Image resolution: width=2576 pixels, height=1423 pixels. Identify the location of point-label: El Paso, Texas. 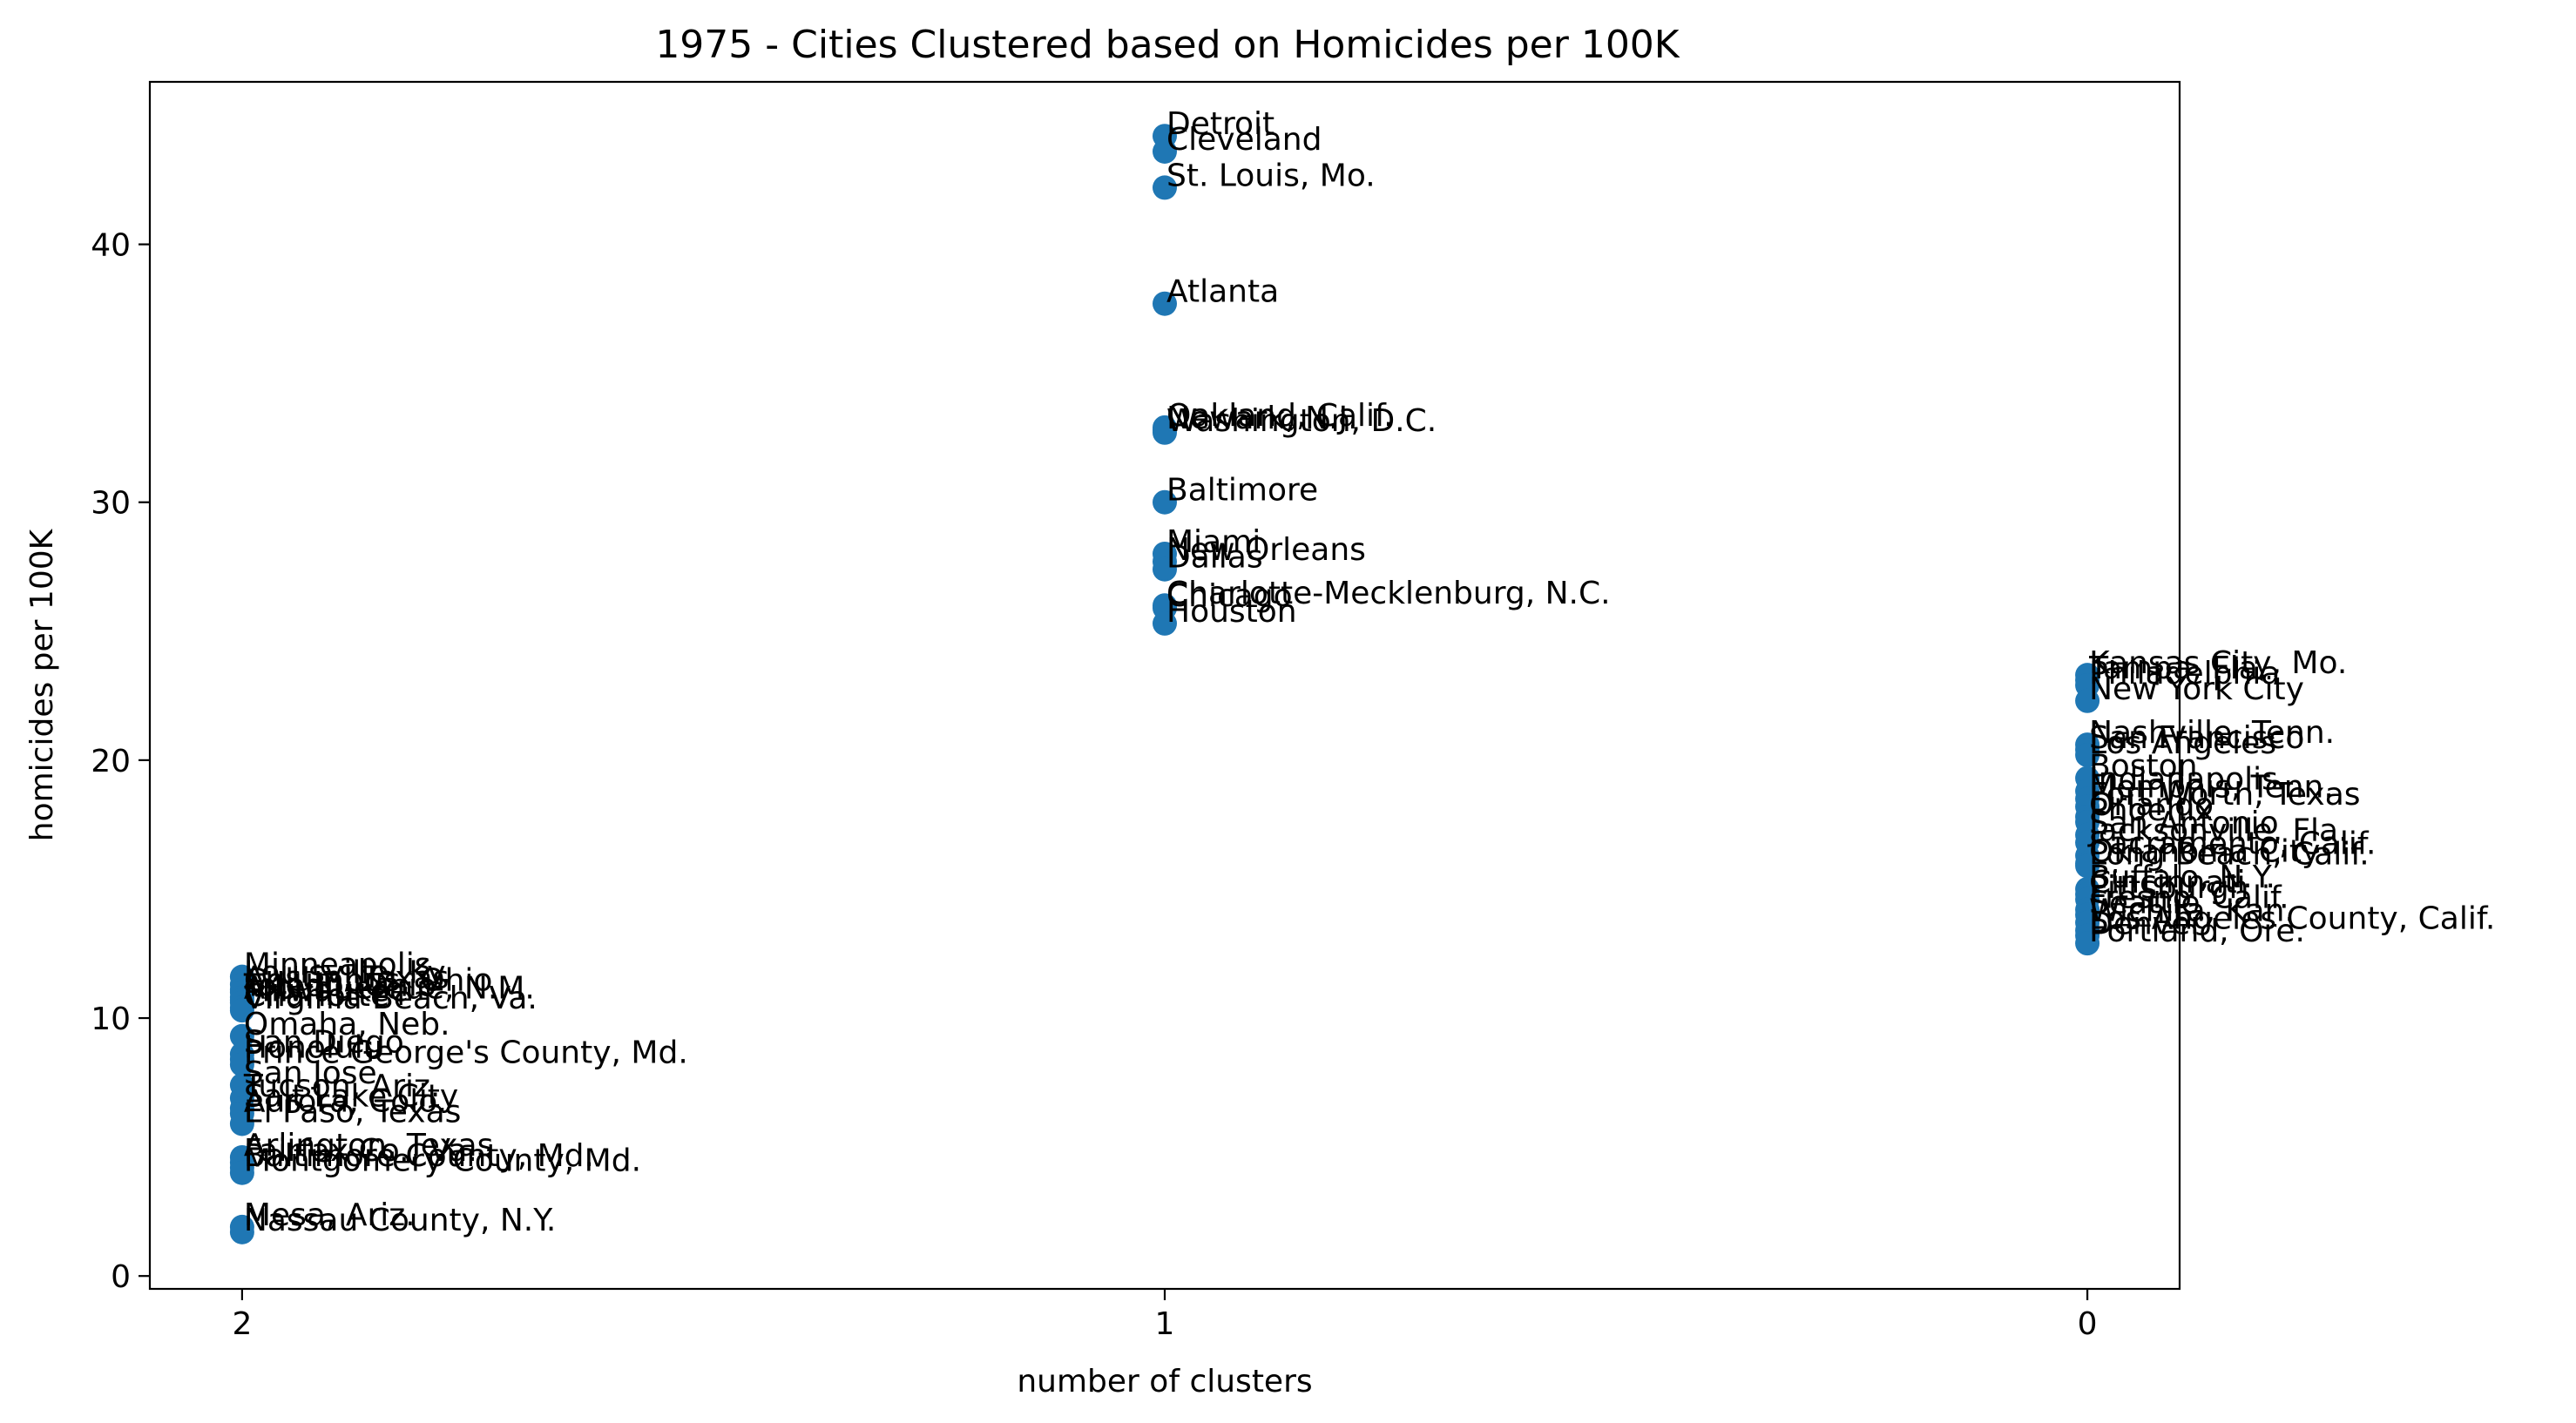
(353, 1112).